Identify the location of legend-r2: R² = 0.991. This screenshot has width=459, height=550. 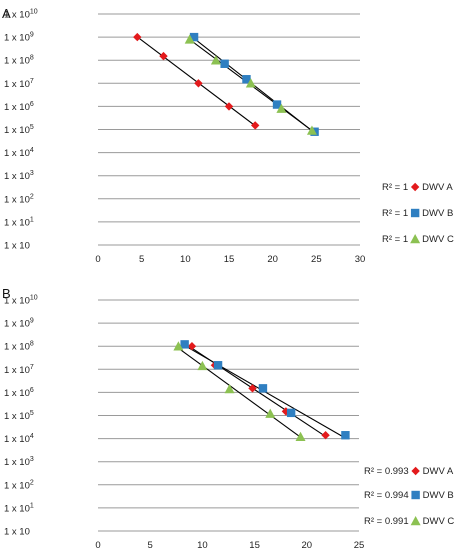
(386, 521).